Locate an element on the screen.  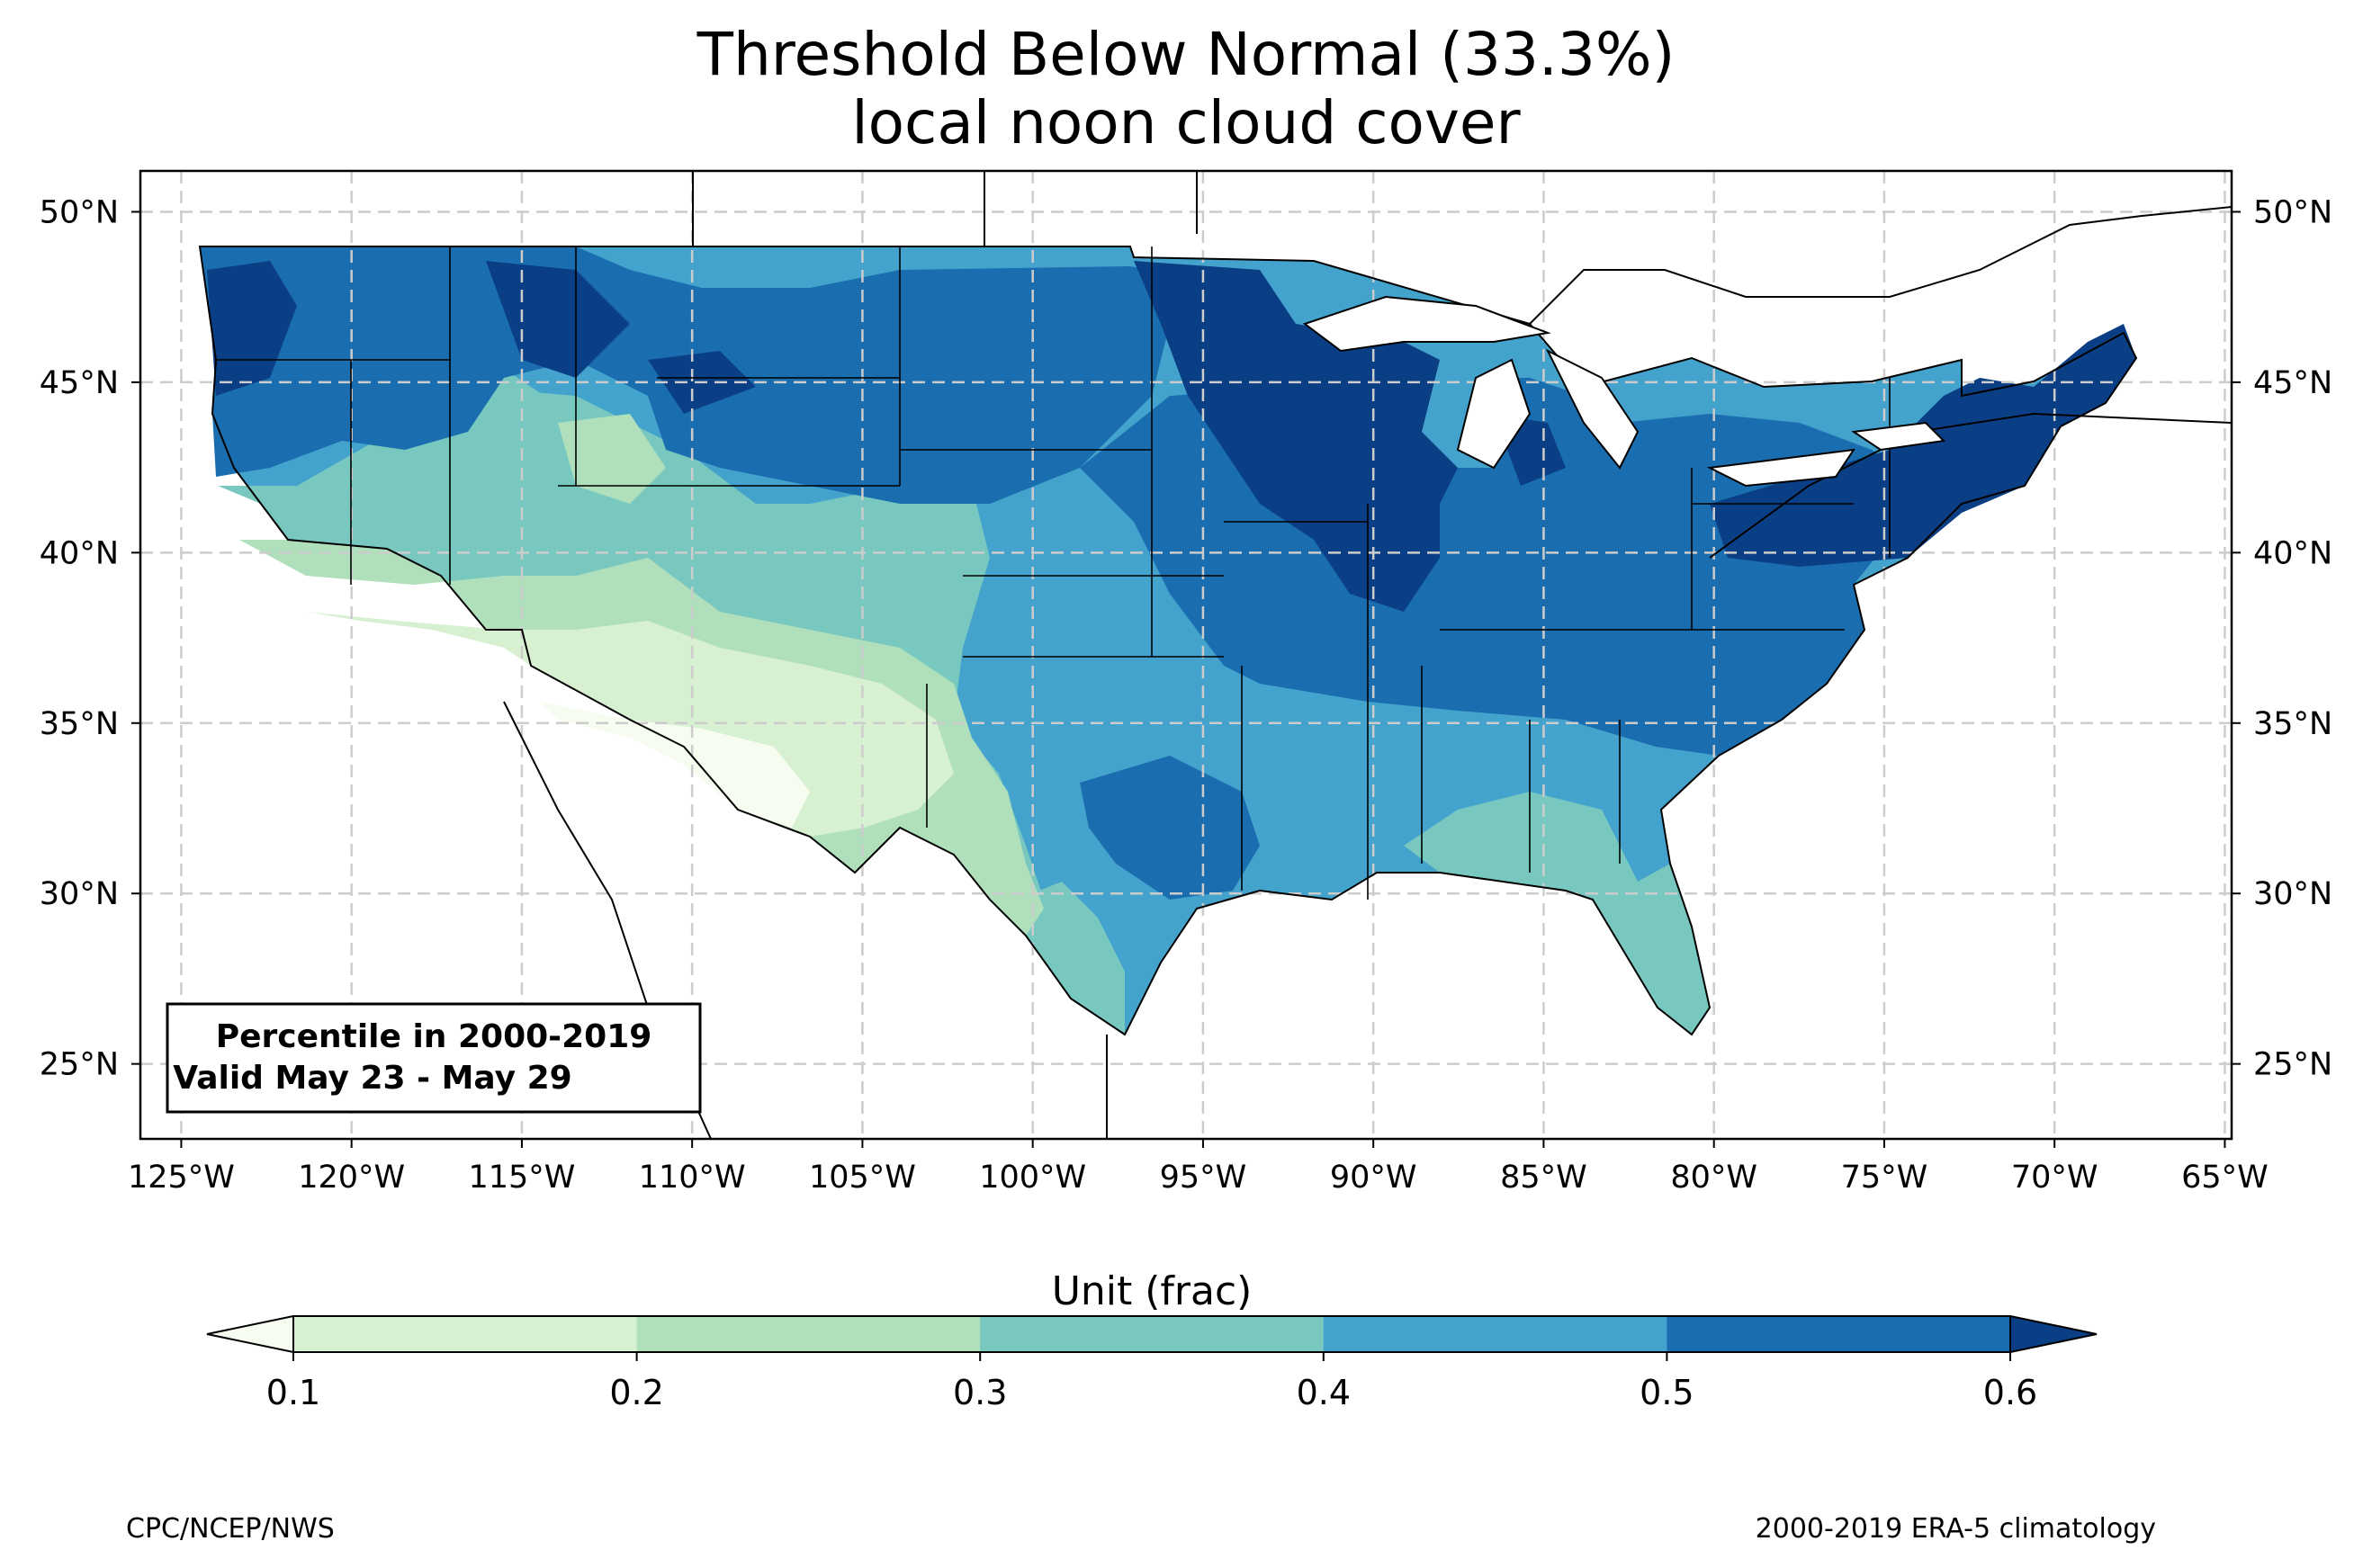
lon-tick-label: 100°W is located at coordinates (1032, 1178).